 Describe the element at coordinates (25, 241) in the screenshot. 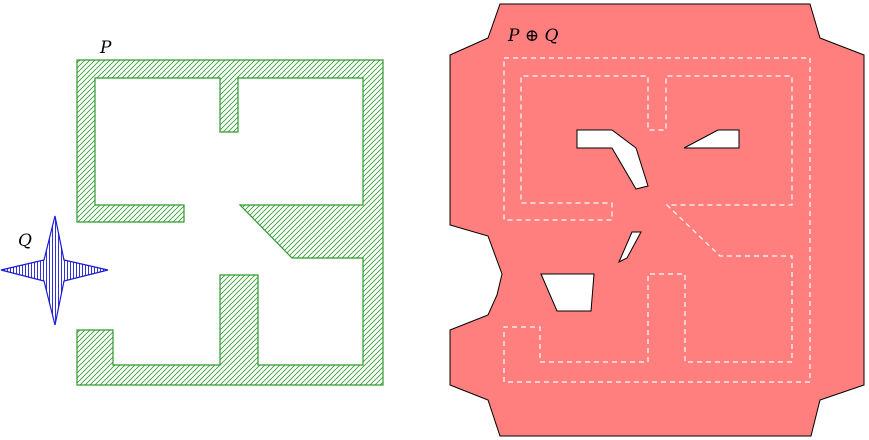

I see `label-q: Q` at that location.